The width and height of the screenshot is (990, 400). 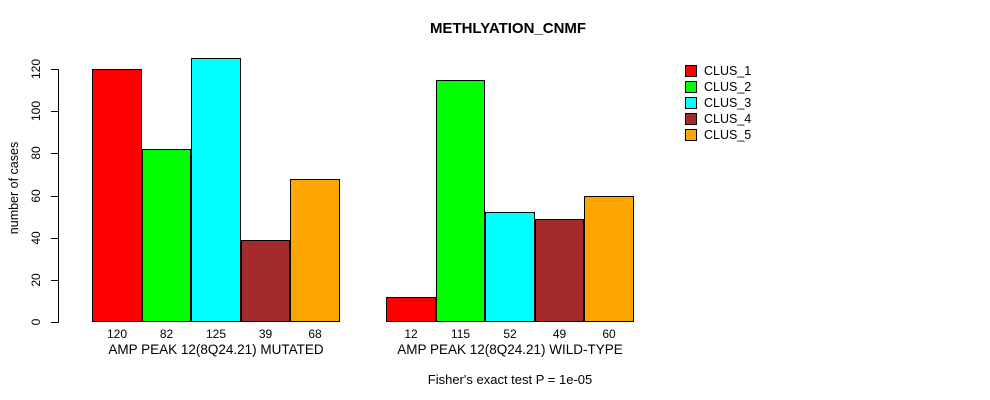 I want to click on legend-item: CLUS_1, so click(x=718, y=71).